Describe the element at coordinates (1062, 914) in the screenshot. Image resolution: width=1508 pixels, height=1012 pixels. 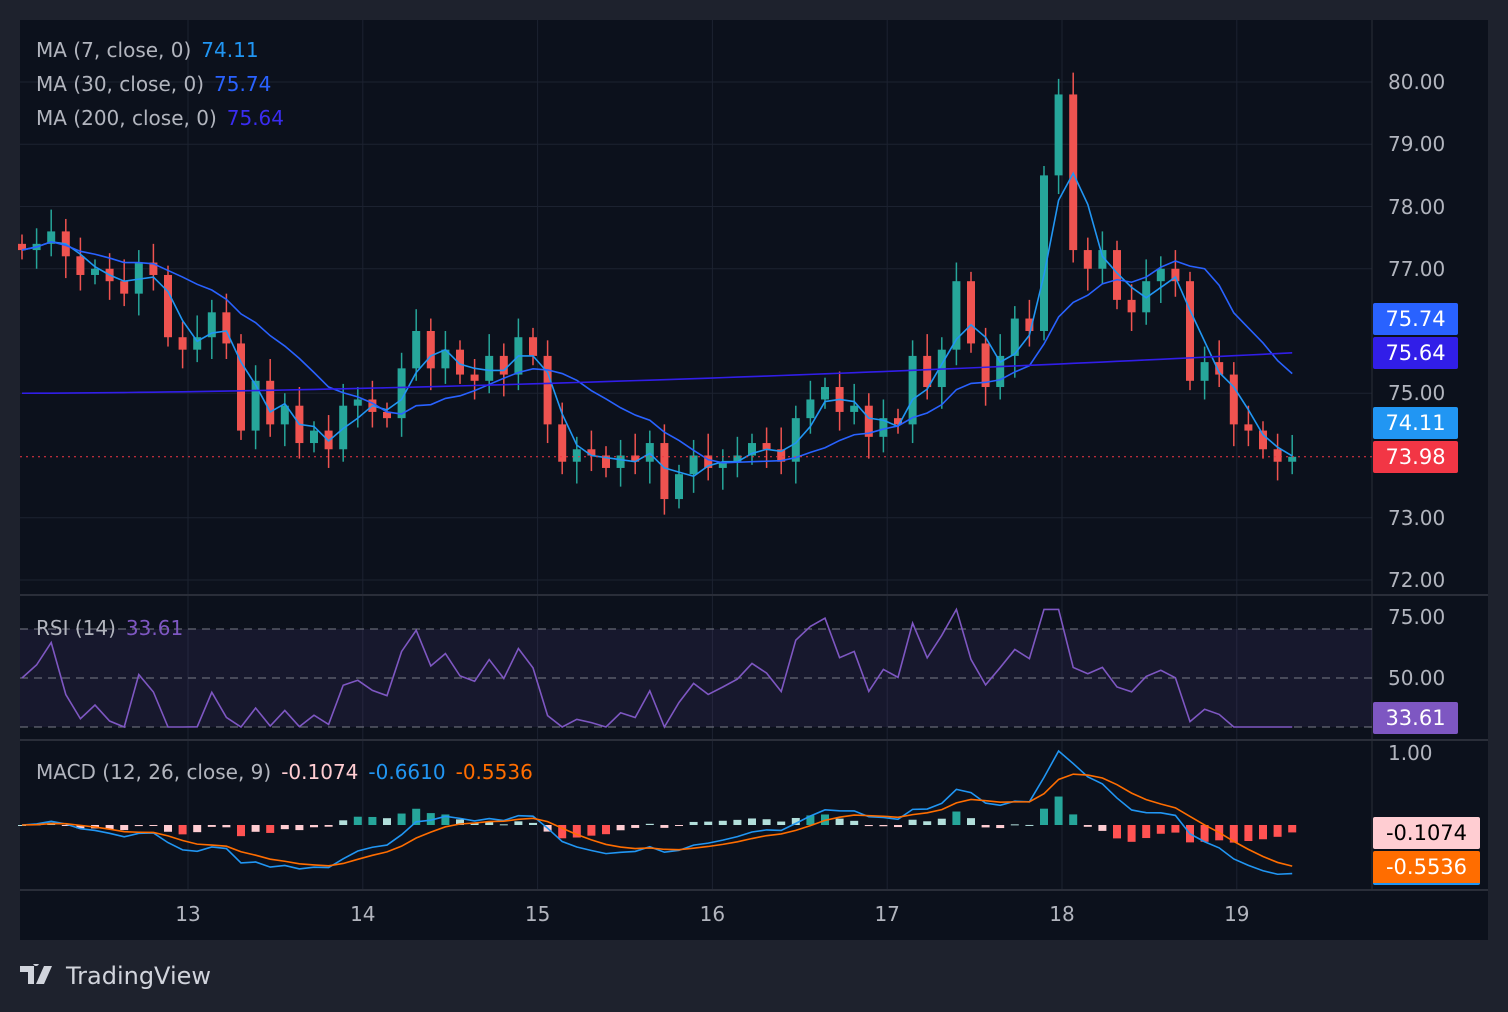
I see `x-tick-label: 18` at that location.